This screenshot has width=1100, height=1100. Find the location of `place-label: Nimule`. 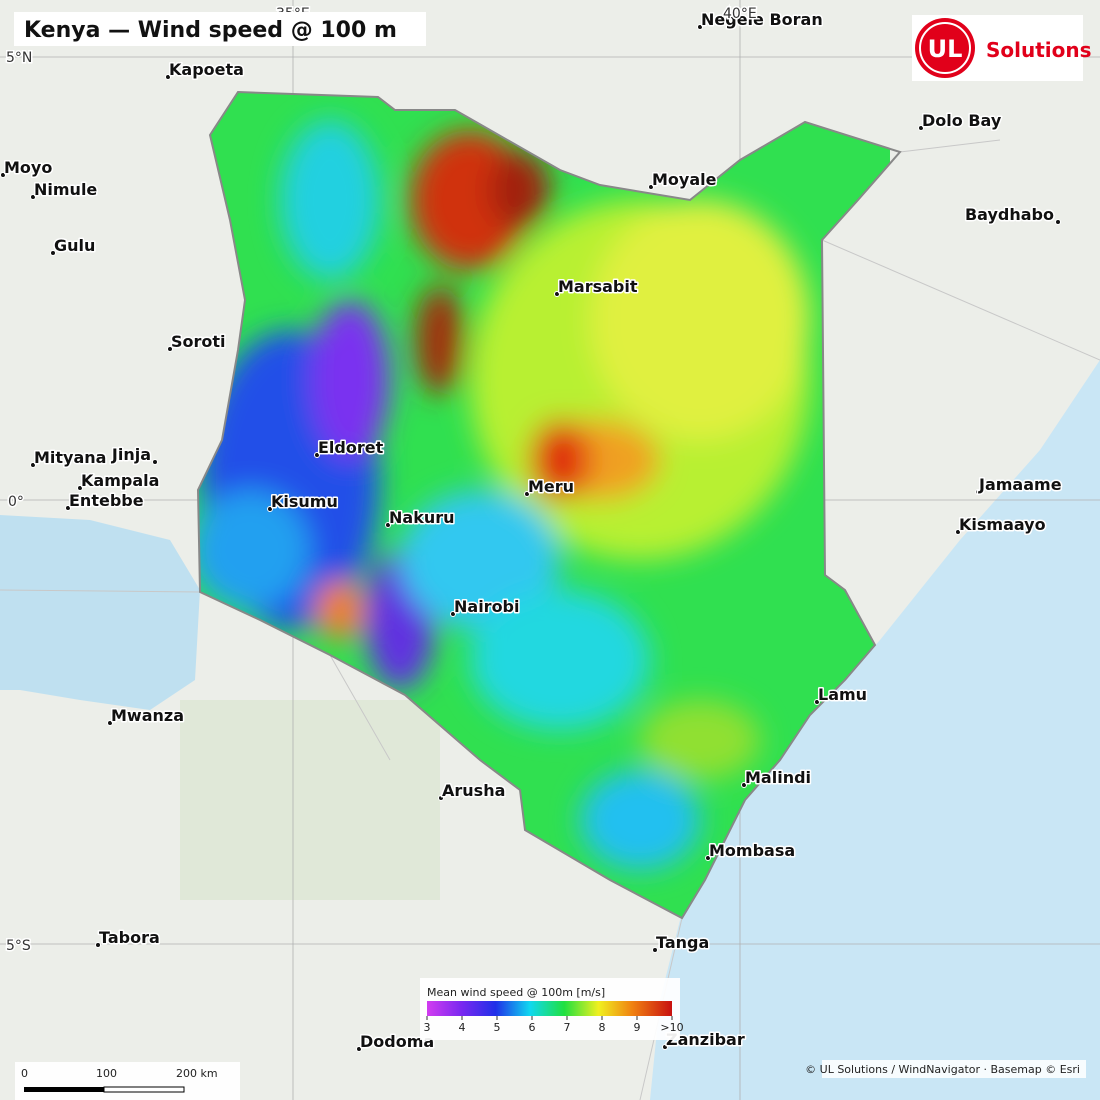

place-label: Nimule is located at coordinates (65, 189).